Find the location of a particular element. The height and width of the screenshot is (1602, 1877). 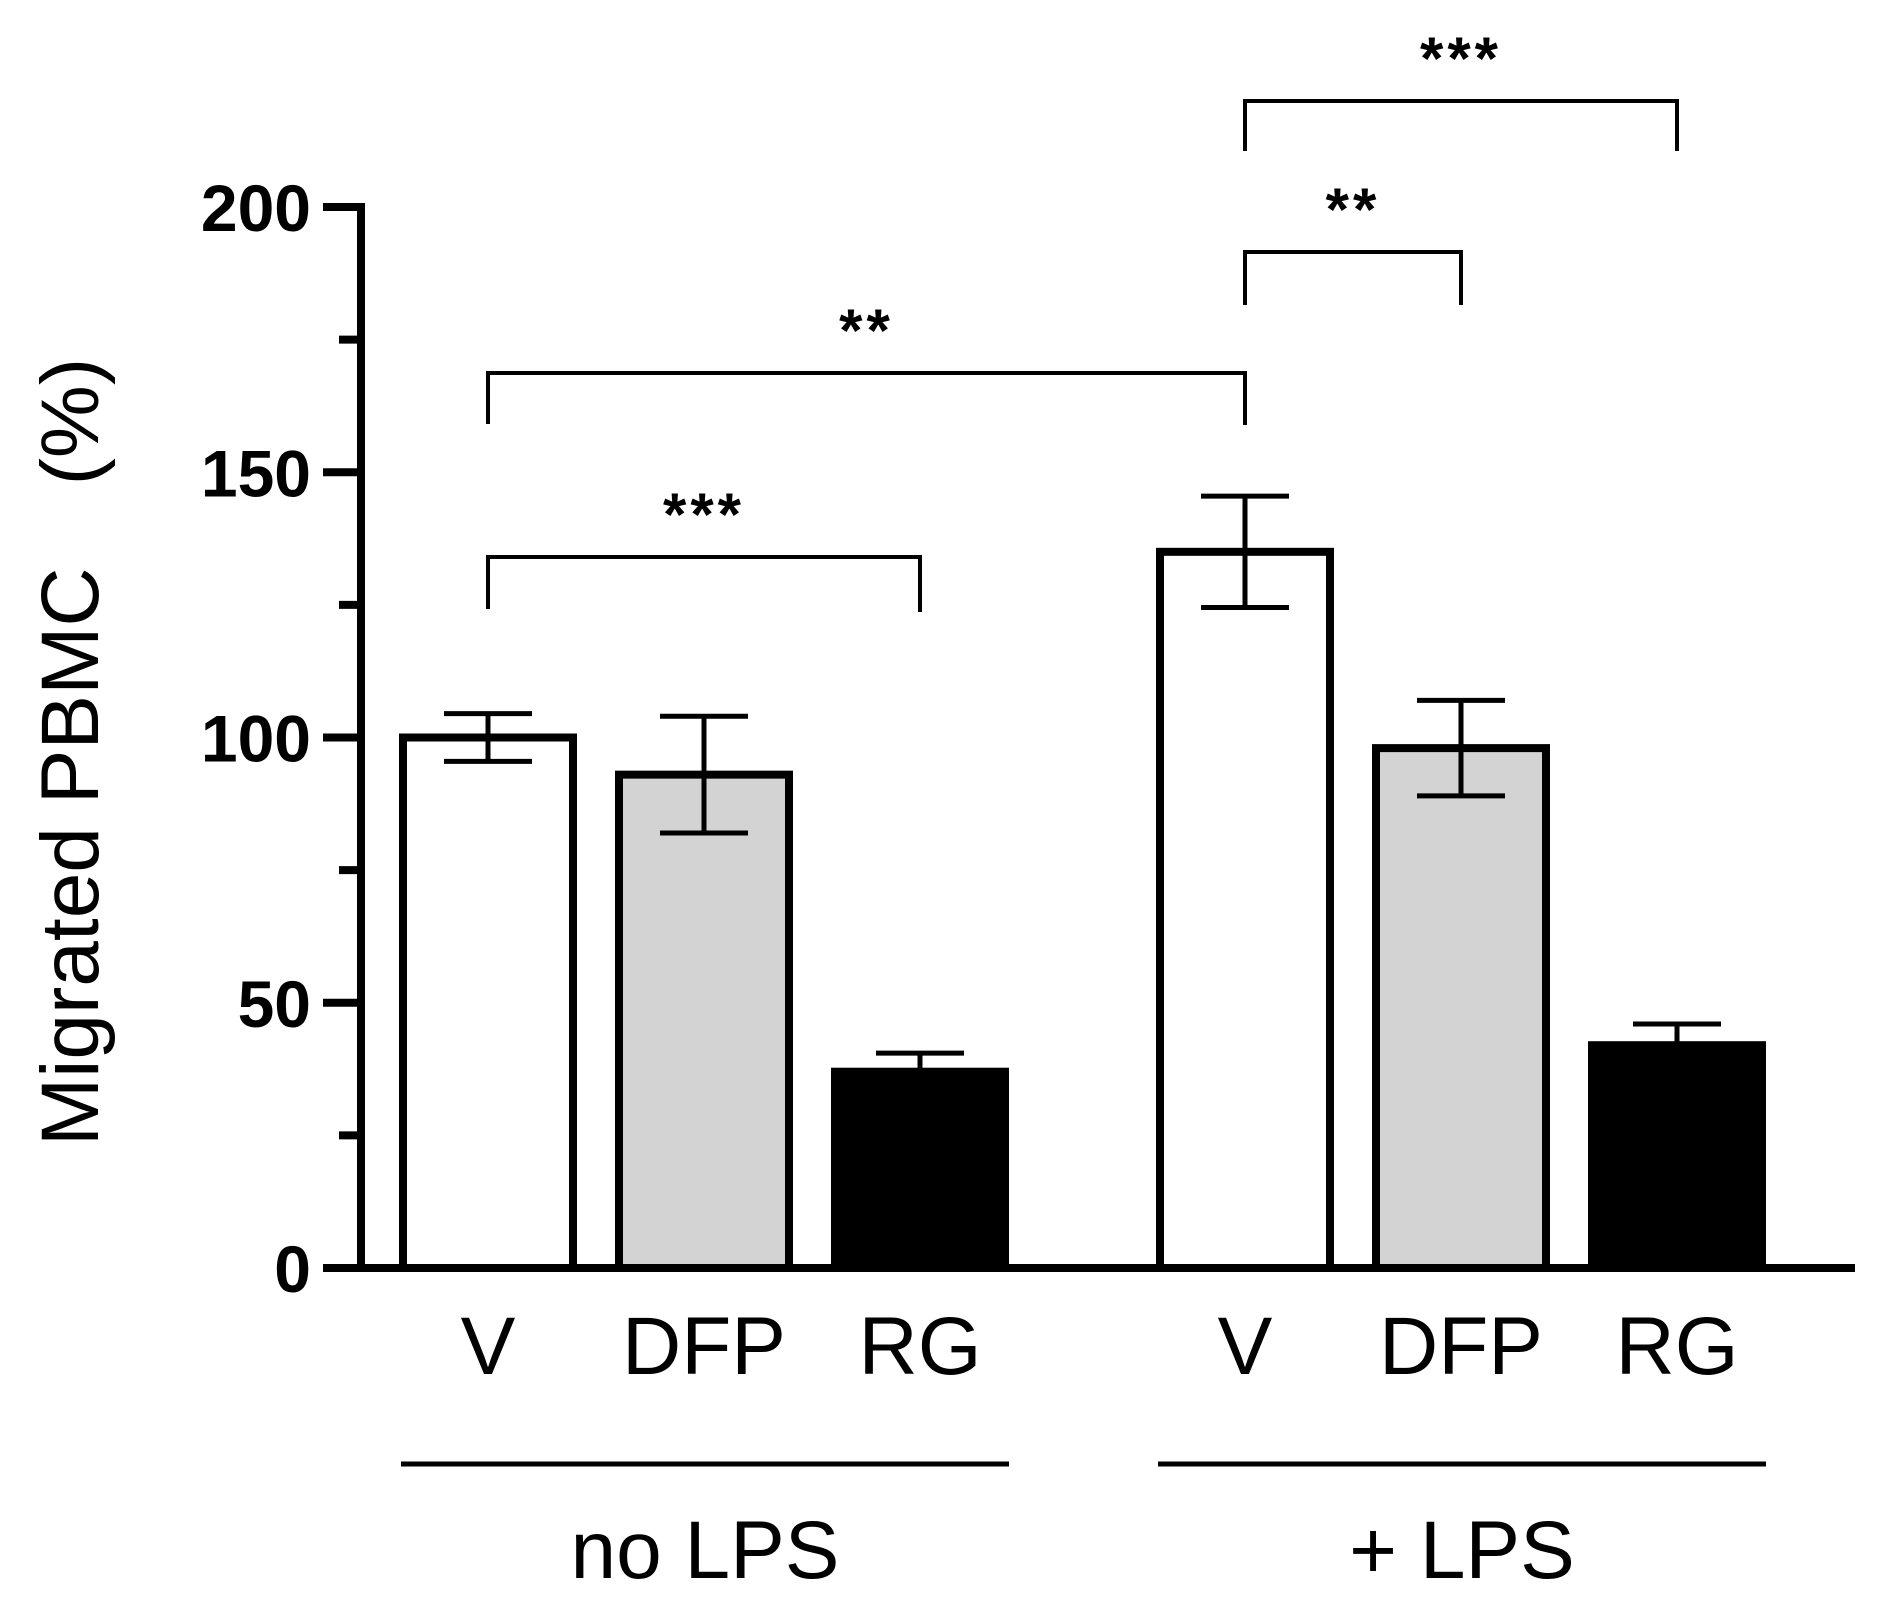

category-labels: V DFP RG V DFP RG no LPS + LPS is located at coordinates (1083, 1448).